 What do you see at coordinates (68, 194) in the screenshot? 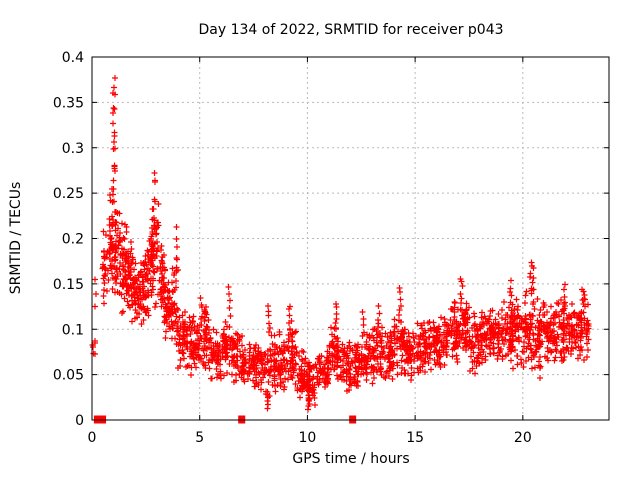
I see `y-tick-label: 0.25` at bounding box center [68, 194].